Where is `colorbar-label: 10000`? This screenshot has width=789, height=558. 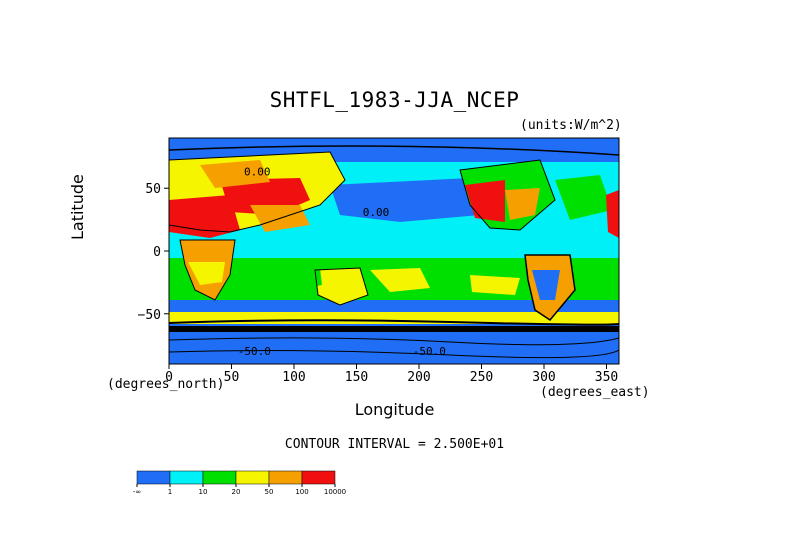 colorbar-label: 10000 is located at coordinates (335, 492).